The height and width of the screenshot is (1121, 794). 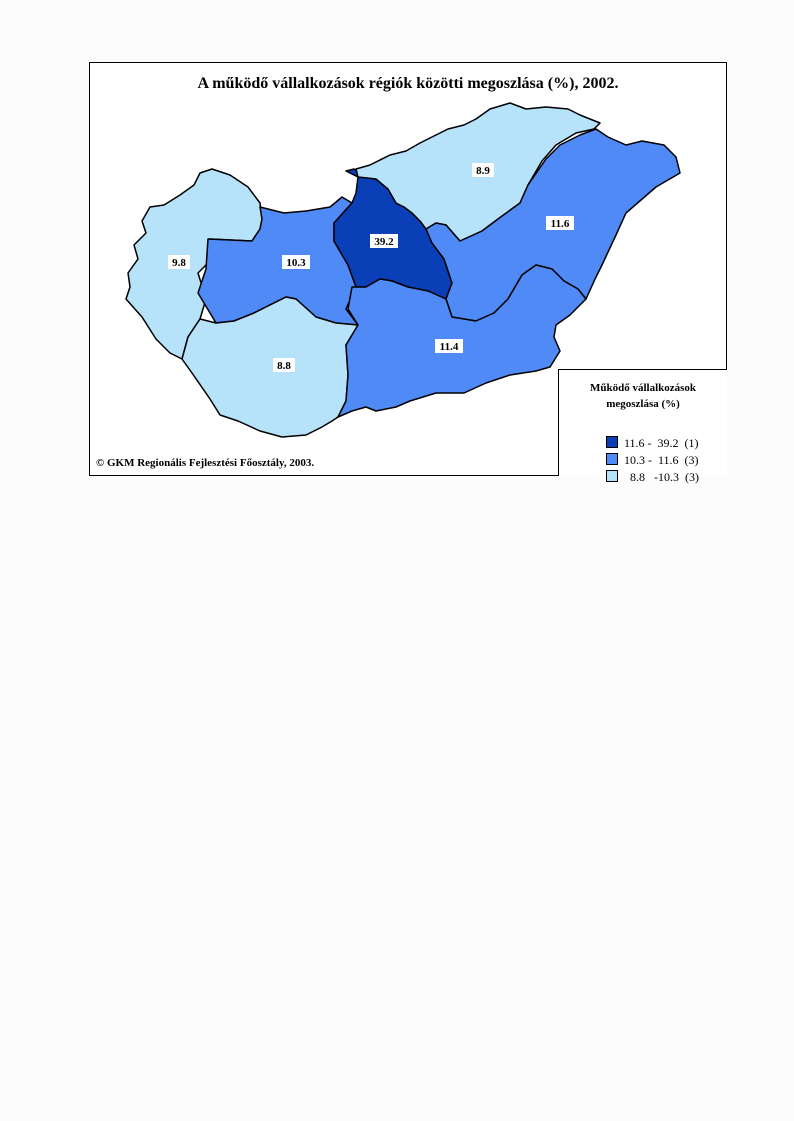 I want to click on legend-label-medium: 10.3 - 11.6 (3), so click(x=661, y=460).